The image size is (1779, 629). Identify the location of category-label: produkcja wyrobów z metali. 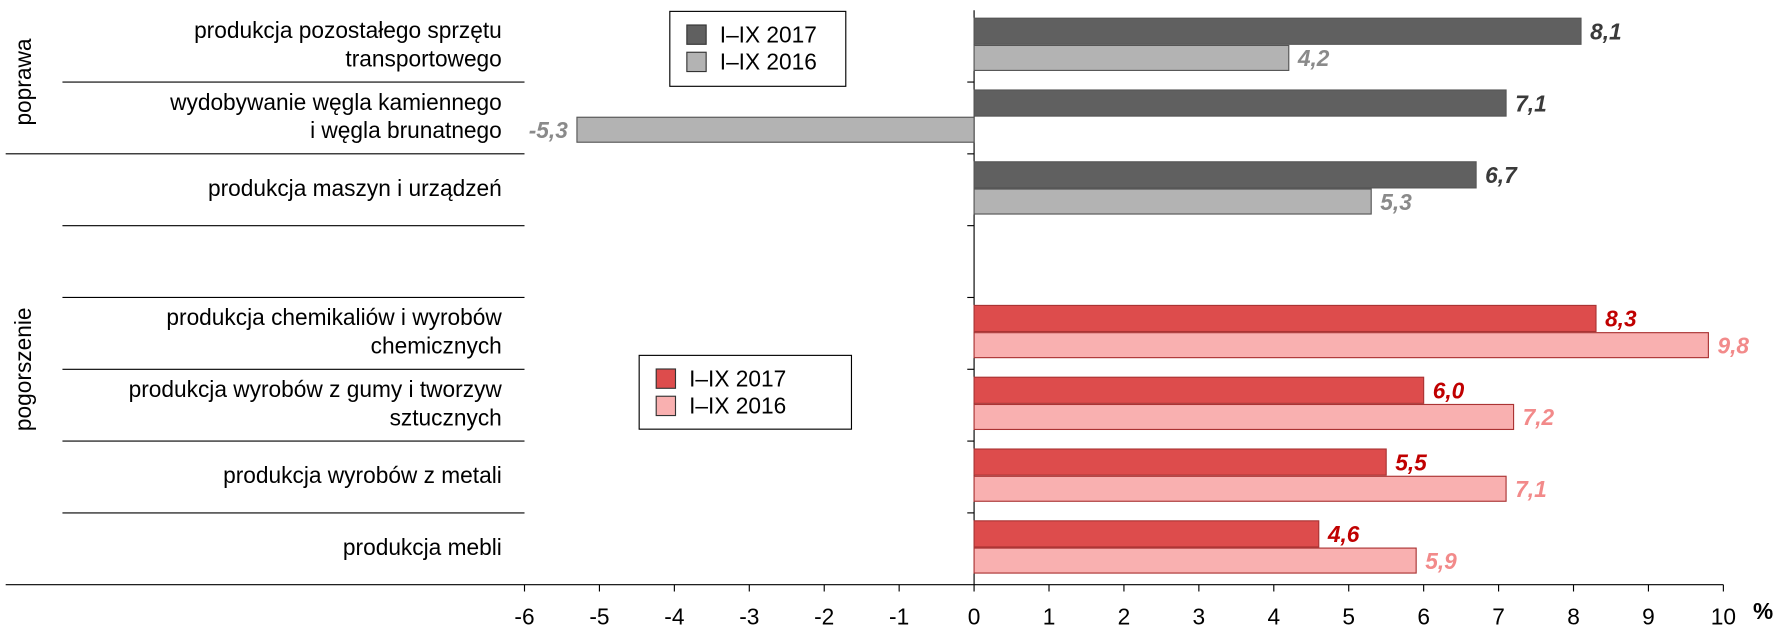
(362, 475).